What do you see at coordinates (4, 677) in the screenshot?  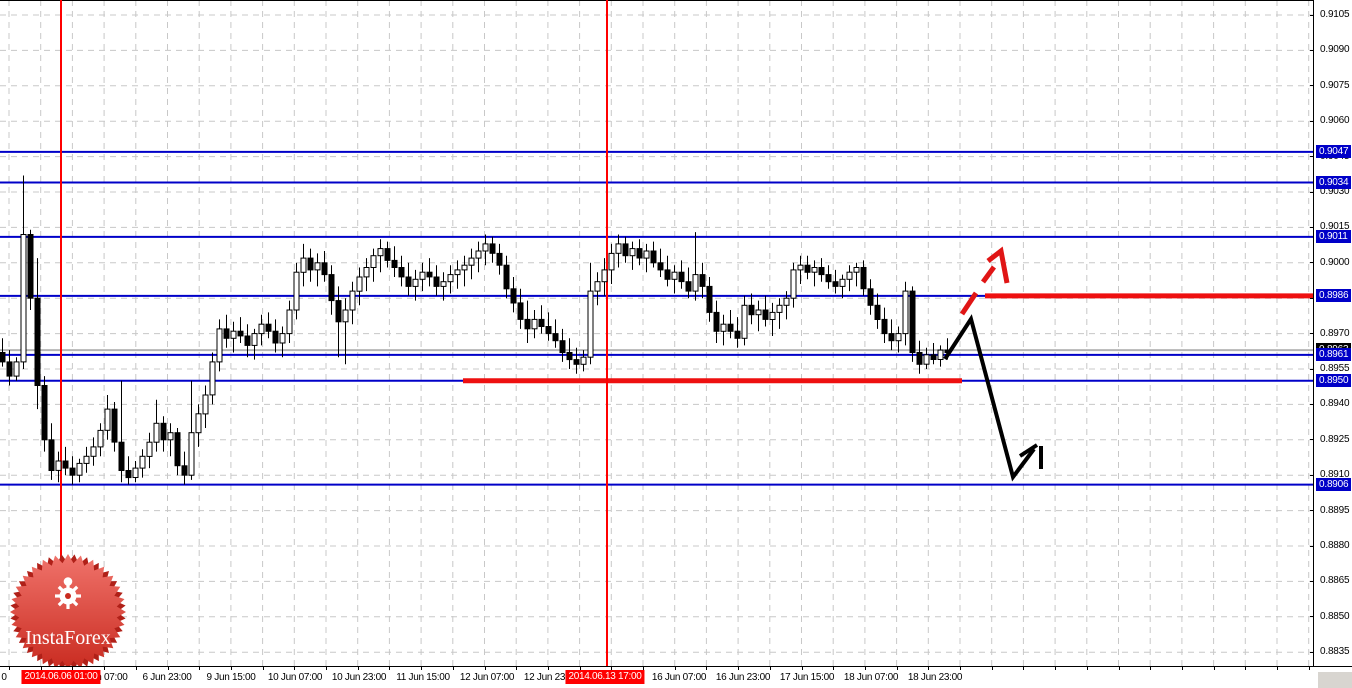 I see `time-axis-label-partial: 0` at bounding box center [4, 677].